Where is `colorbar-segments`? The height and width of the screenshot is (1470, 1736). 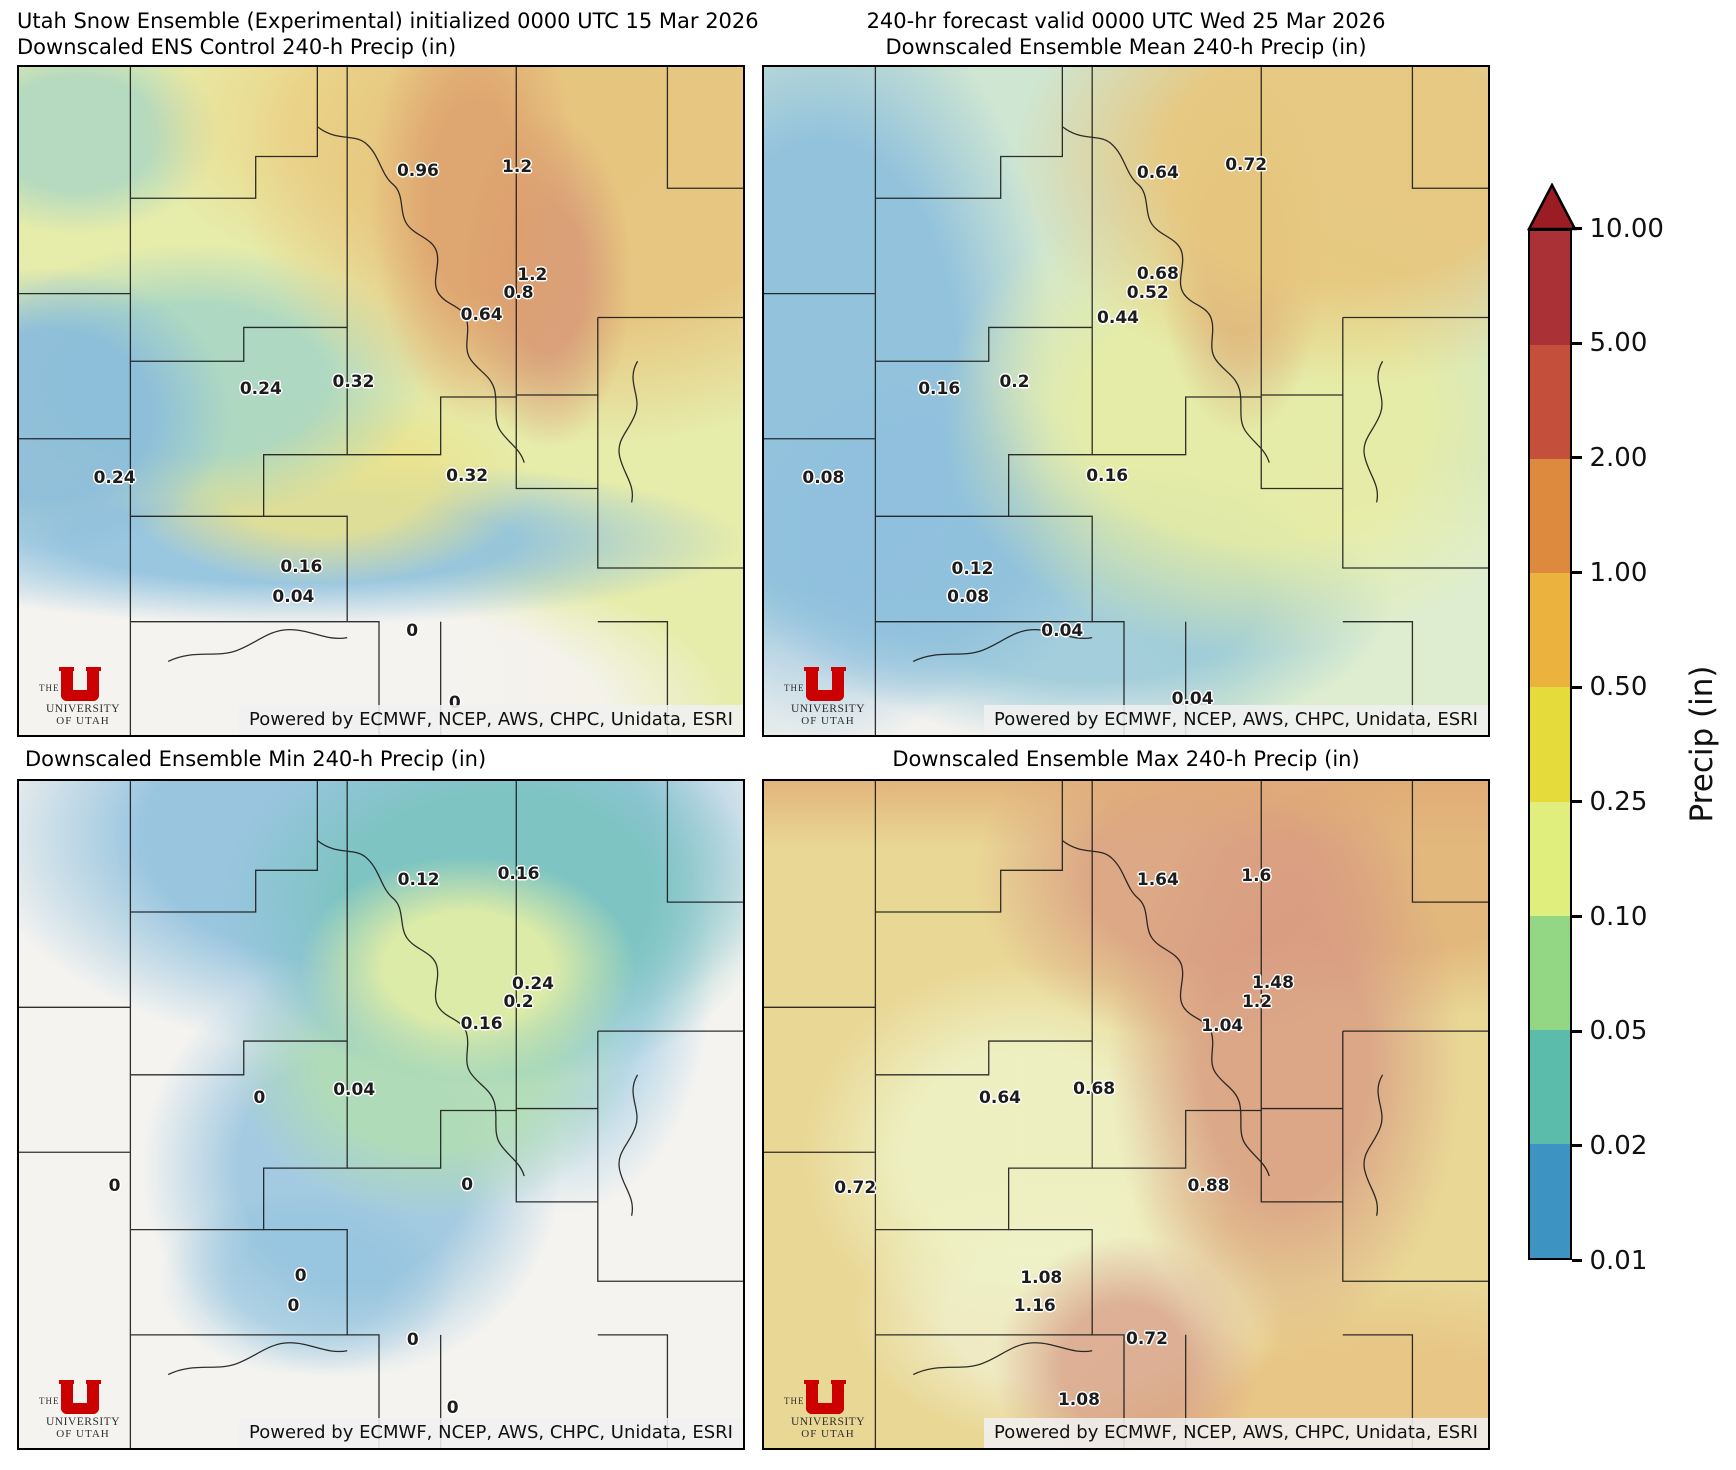
colorbar-segments is located at coordinates (1550, 744).